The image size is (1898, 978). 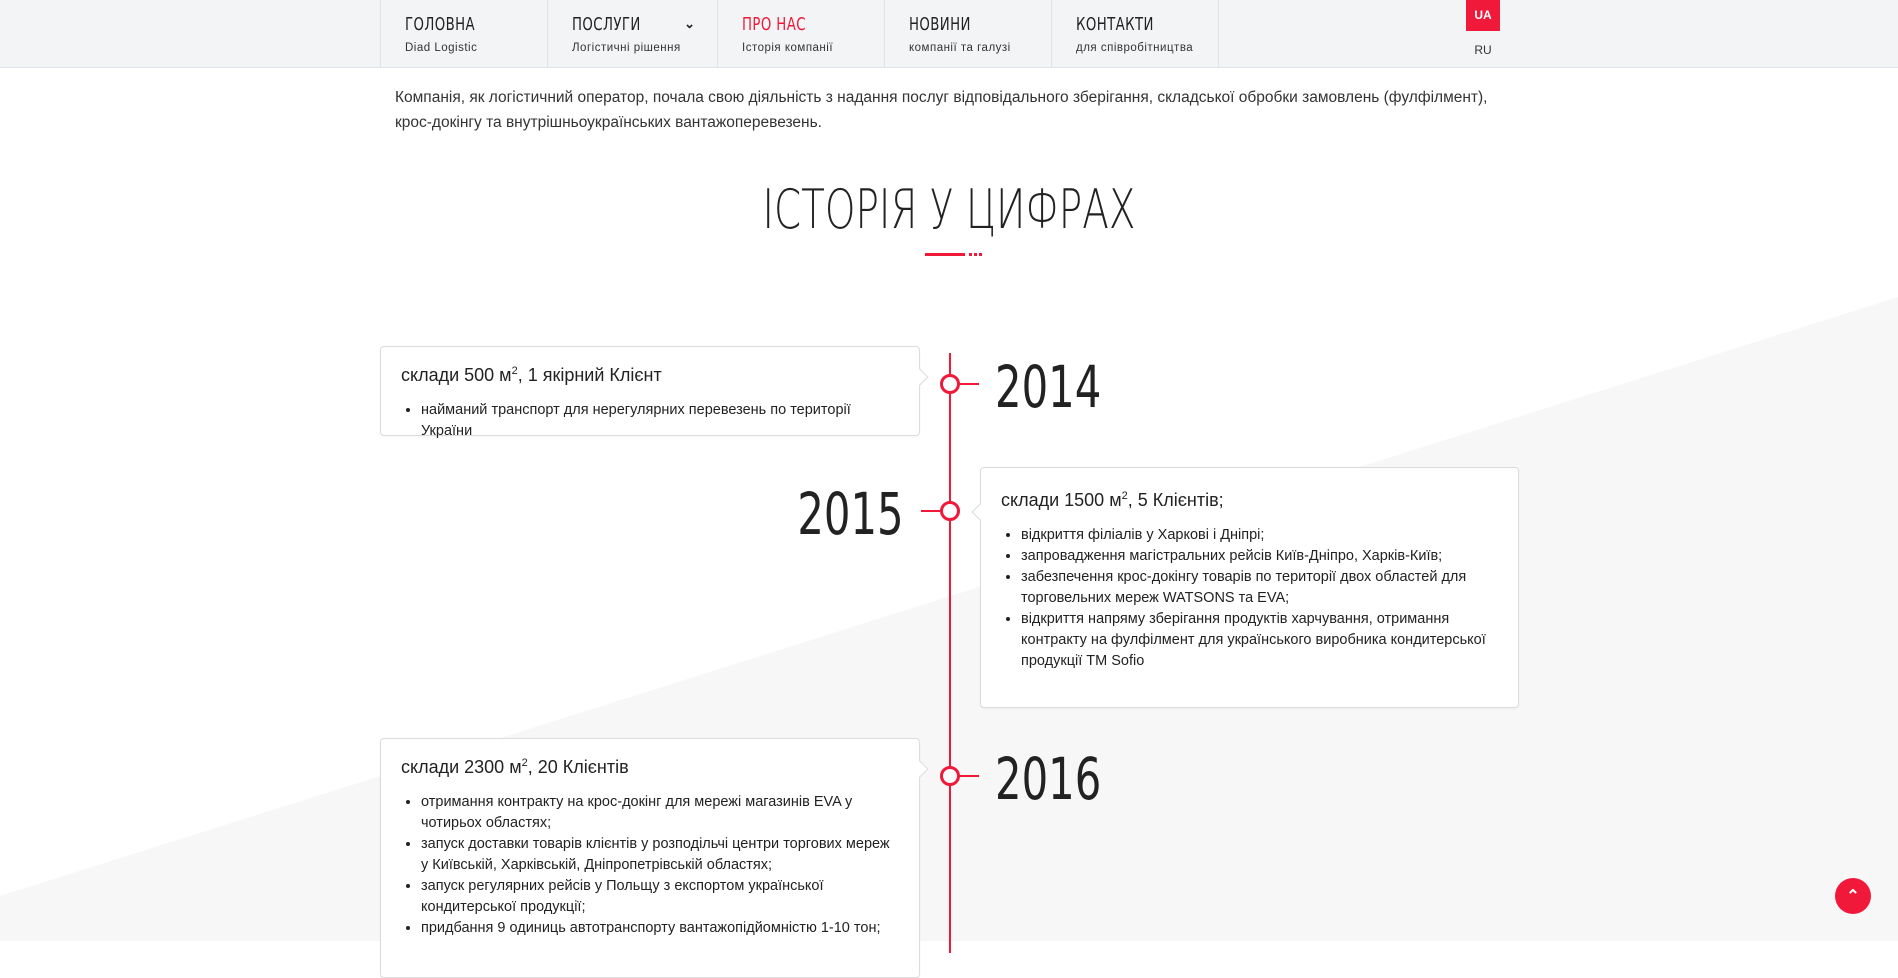 I want to click on nav-title: ПРО НАС, so click(x=774, y=24).